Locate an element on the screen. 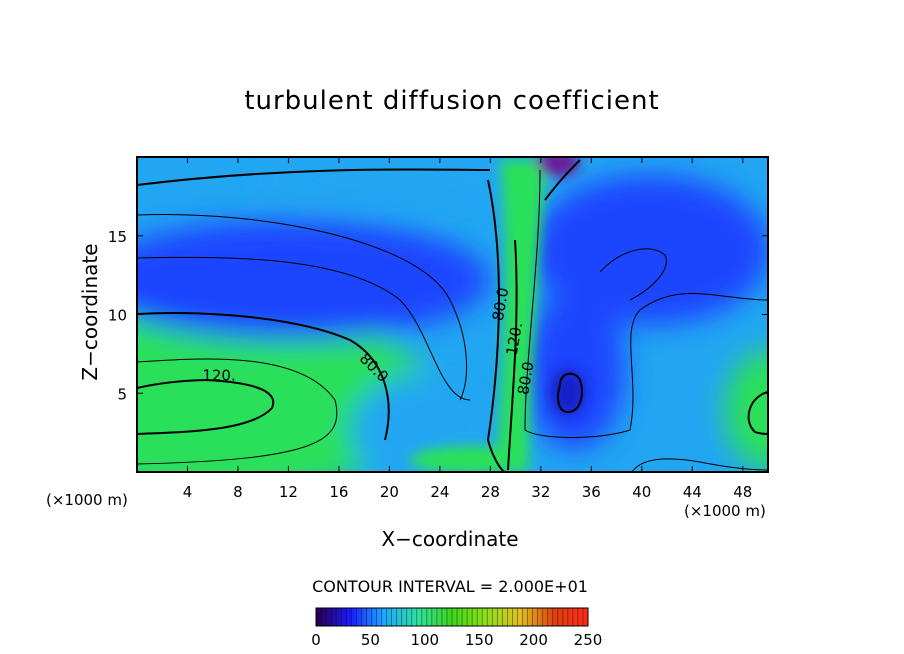  contour-80-column-left is located at coordinates (496, 325).